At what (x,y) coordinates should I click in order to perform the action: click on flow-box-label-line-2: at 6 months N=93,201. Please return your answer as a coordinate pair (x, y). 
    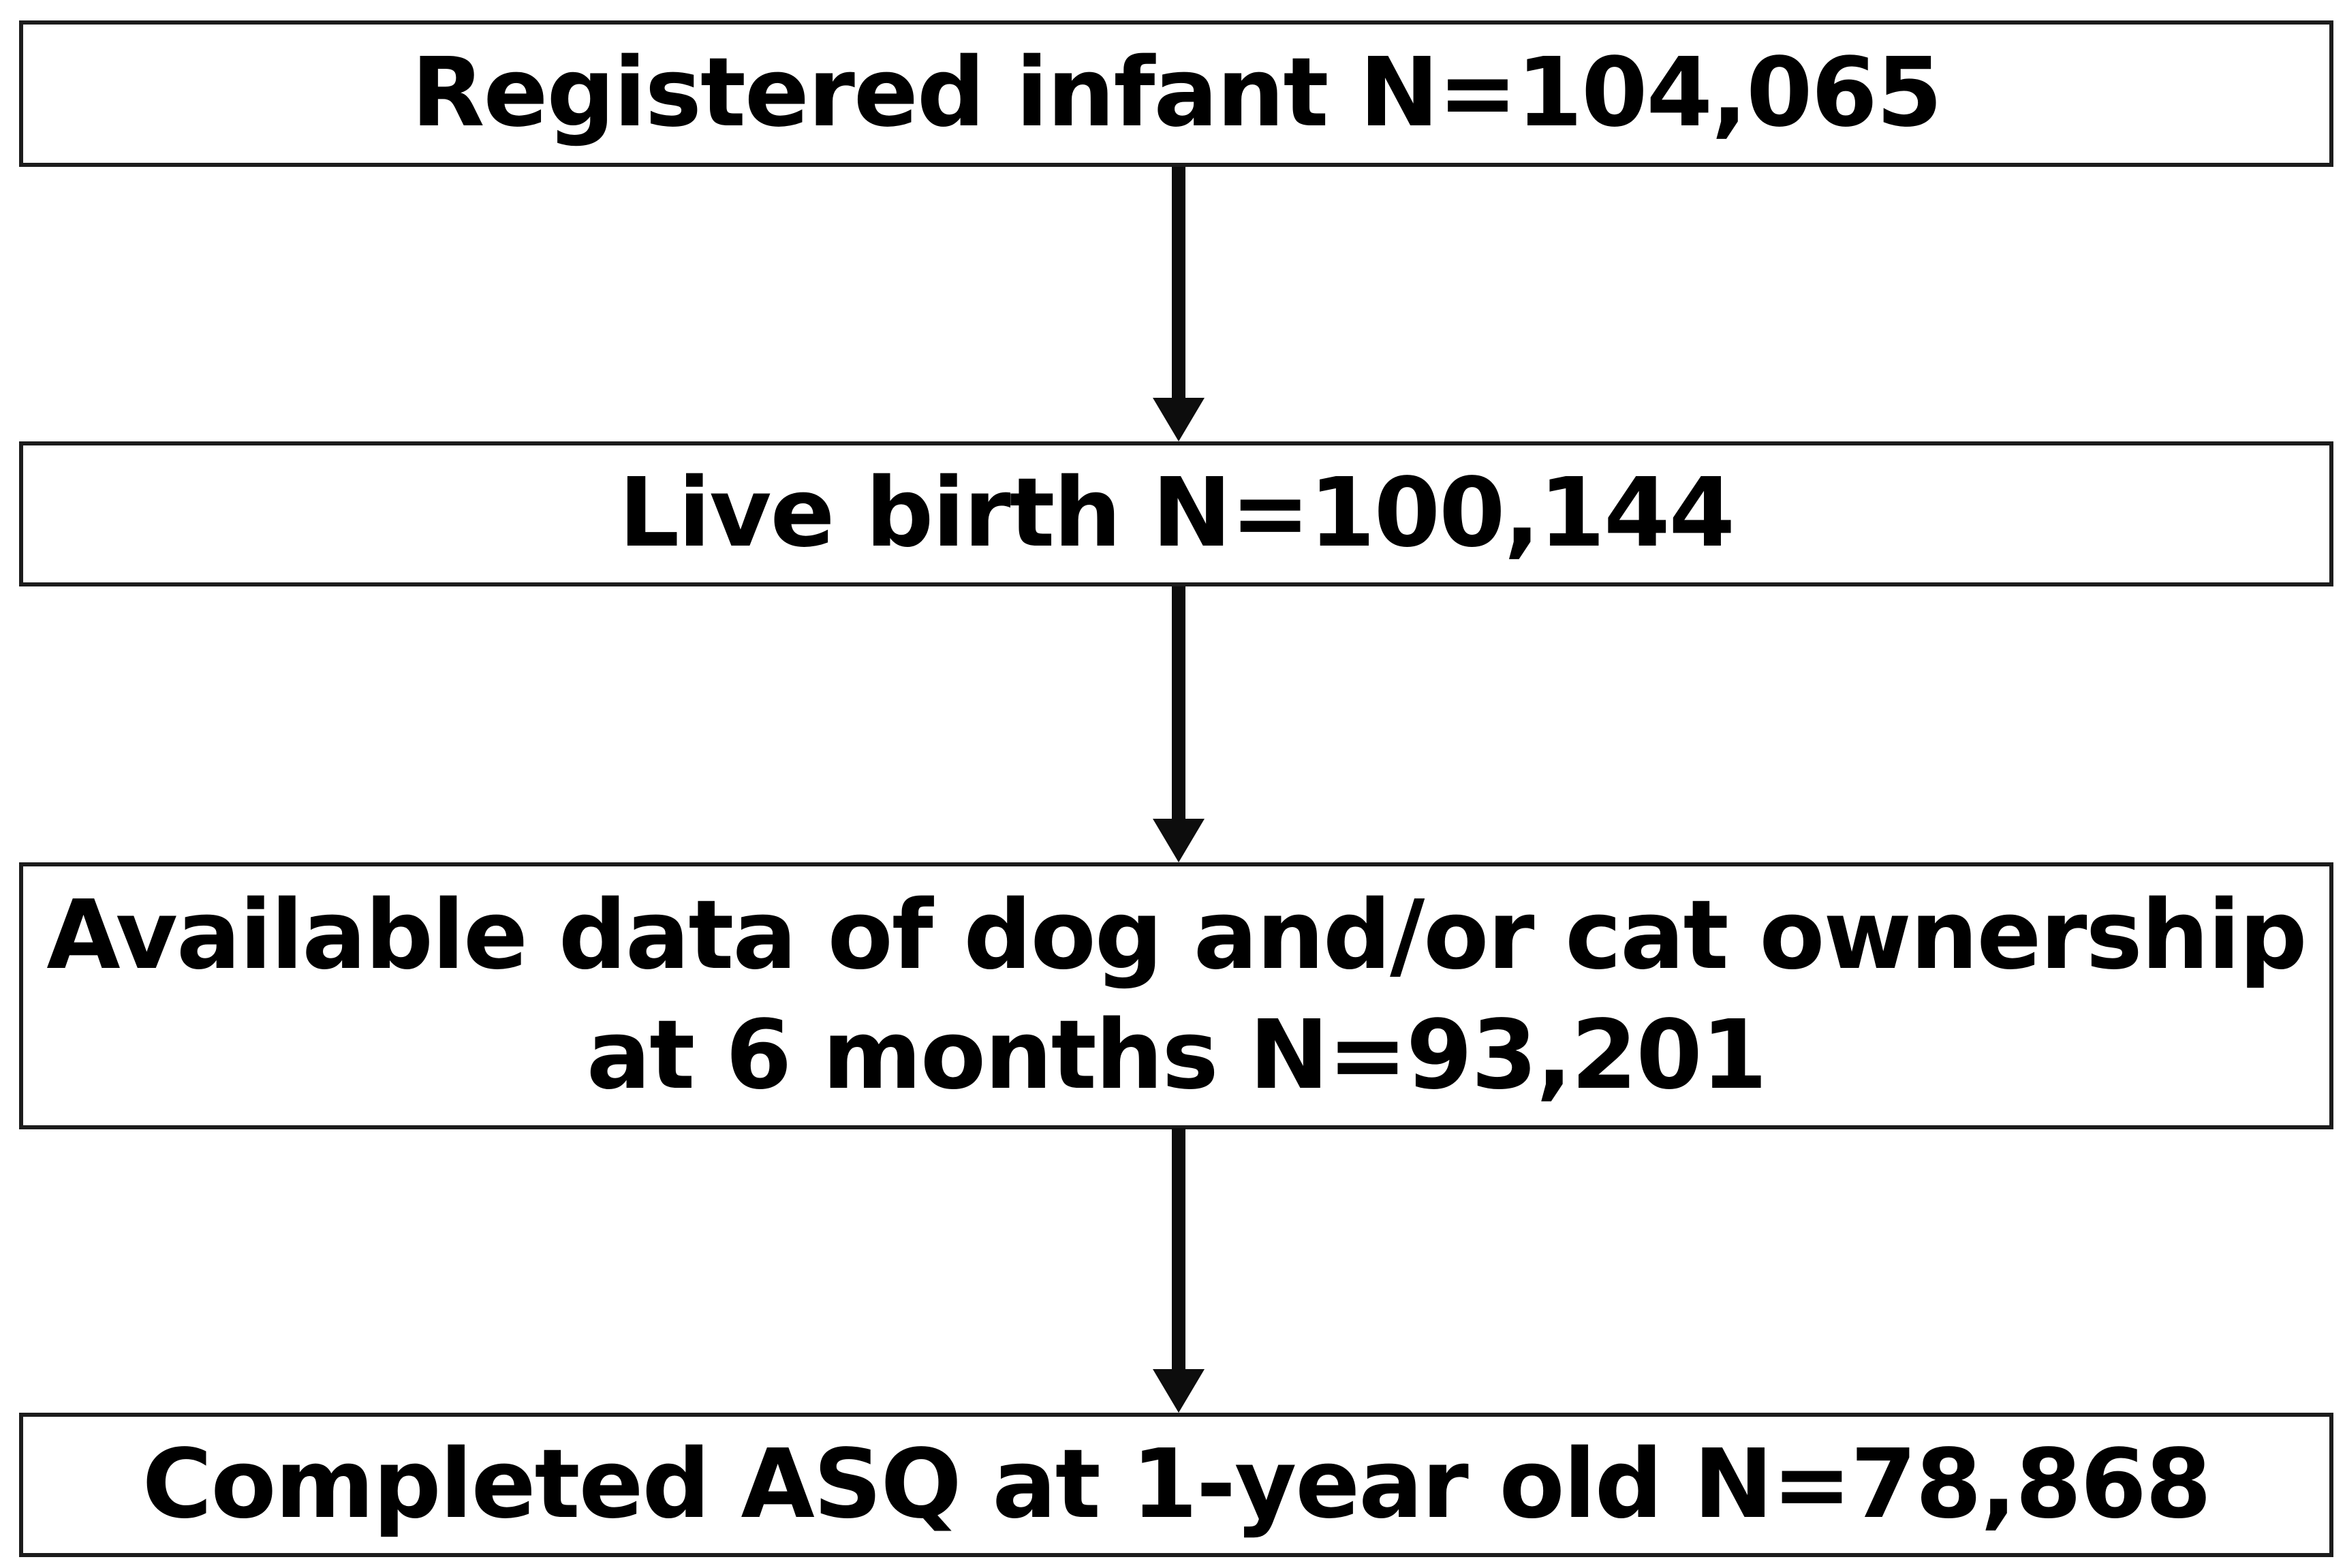
    Looking at the image, I should click on (1176, 1055).